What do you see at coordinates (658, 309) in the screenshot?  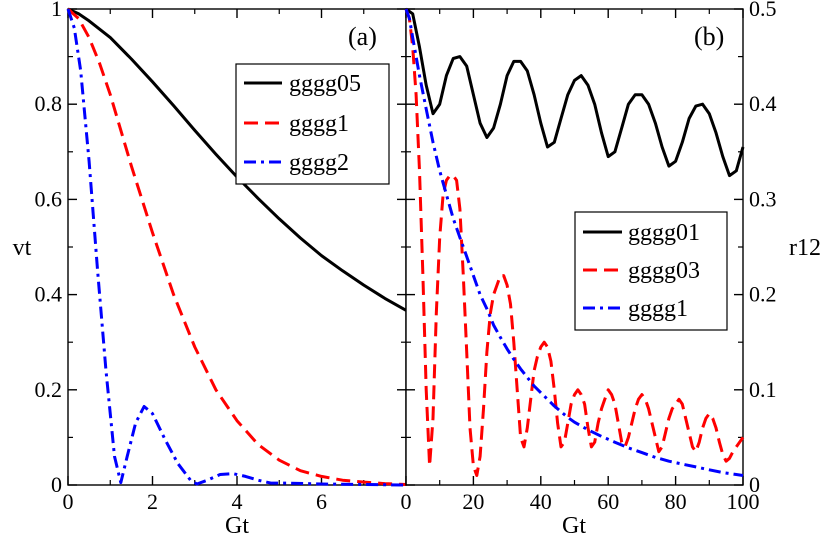 I see `panel-b-legend-label-2: gggg1` at bounding box center [658, 309].